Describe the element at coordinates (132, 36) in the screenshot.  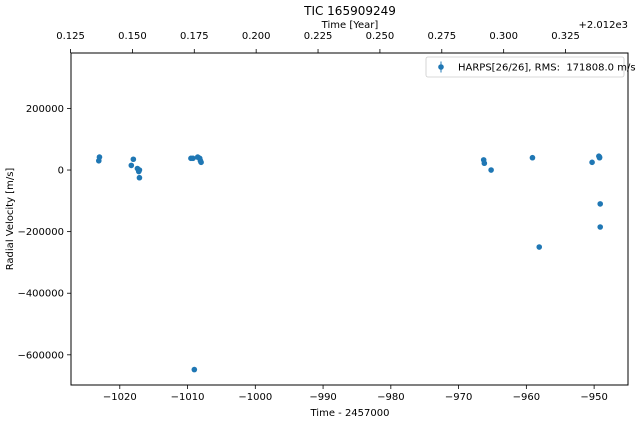
I see `top-tick-label: 0.150` at that location.